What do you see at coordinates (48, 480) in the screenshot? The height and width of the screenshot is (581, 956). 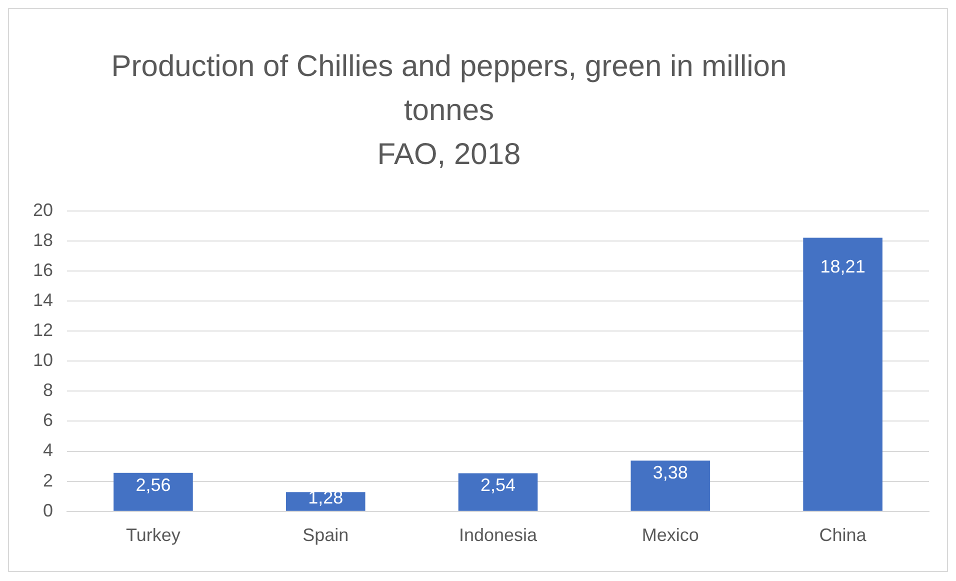 I see `y-tick-label: 2` at bounding box center [48, 480].